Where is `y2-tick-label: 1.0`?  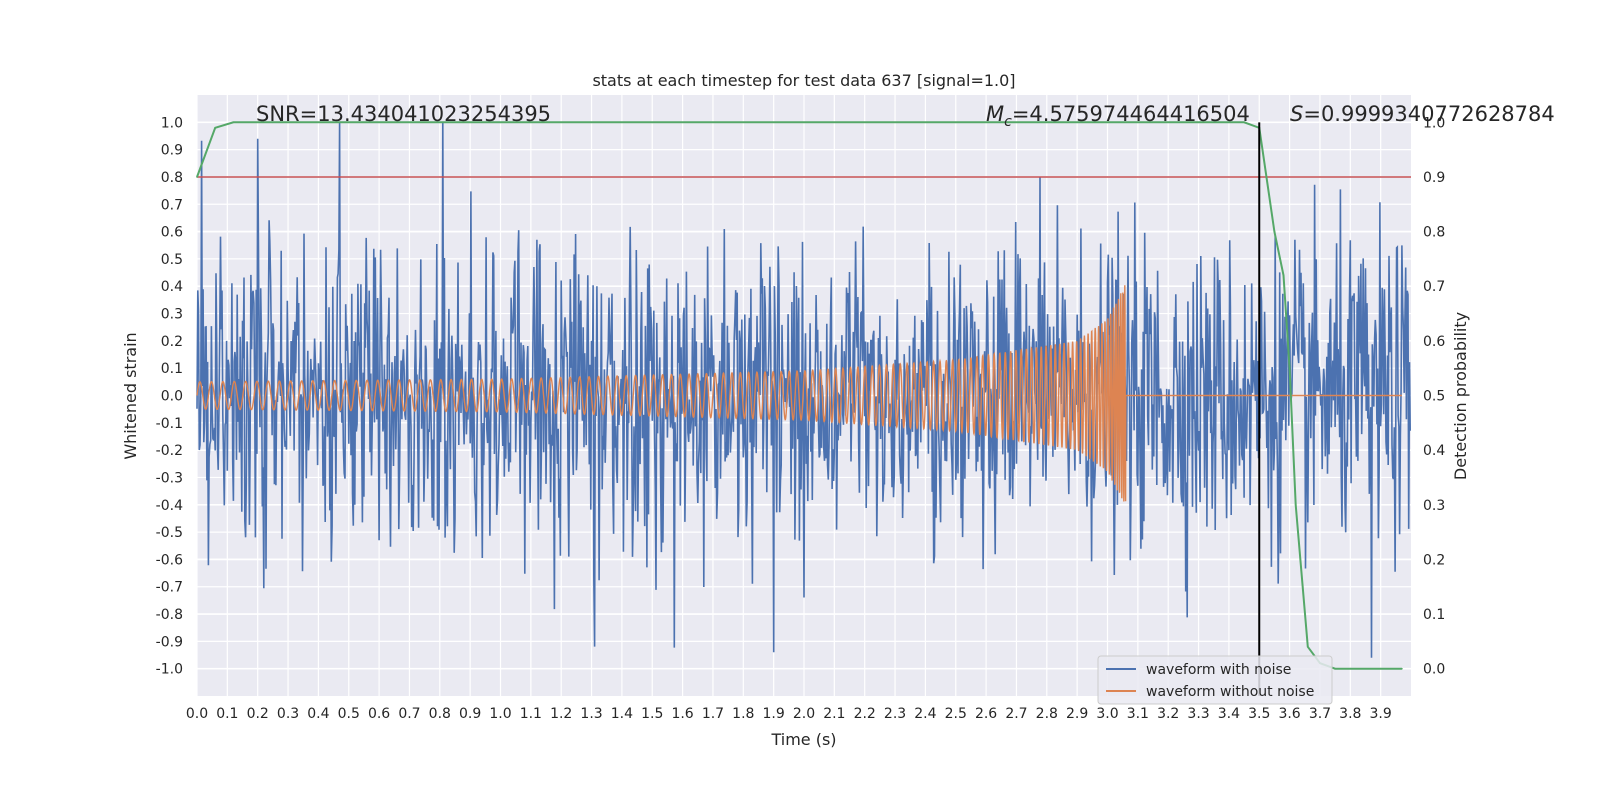 y2-tick-label: 1.0 is located at coordinates (1434, 123).